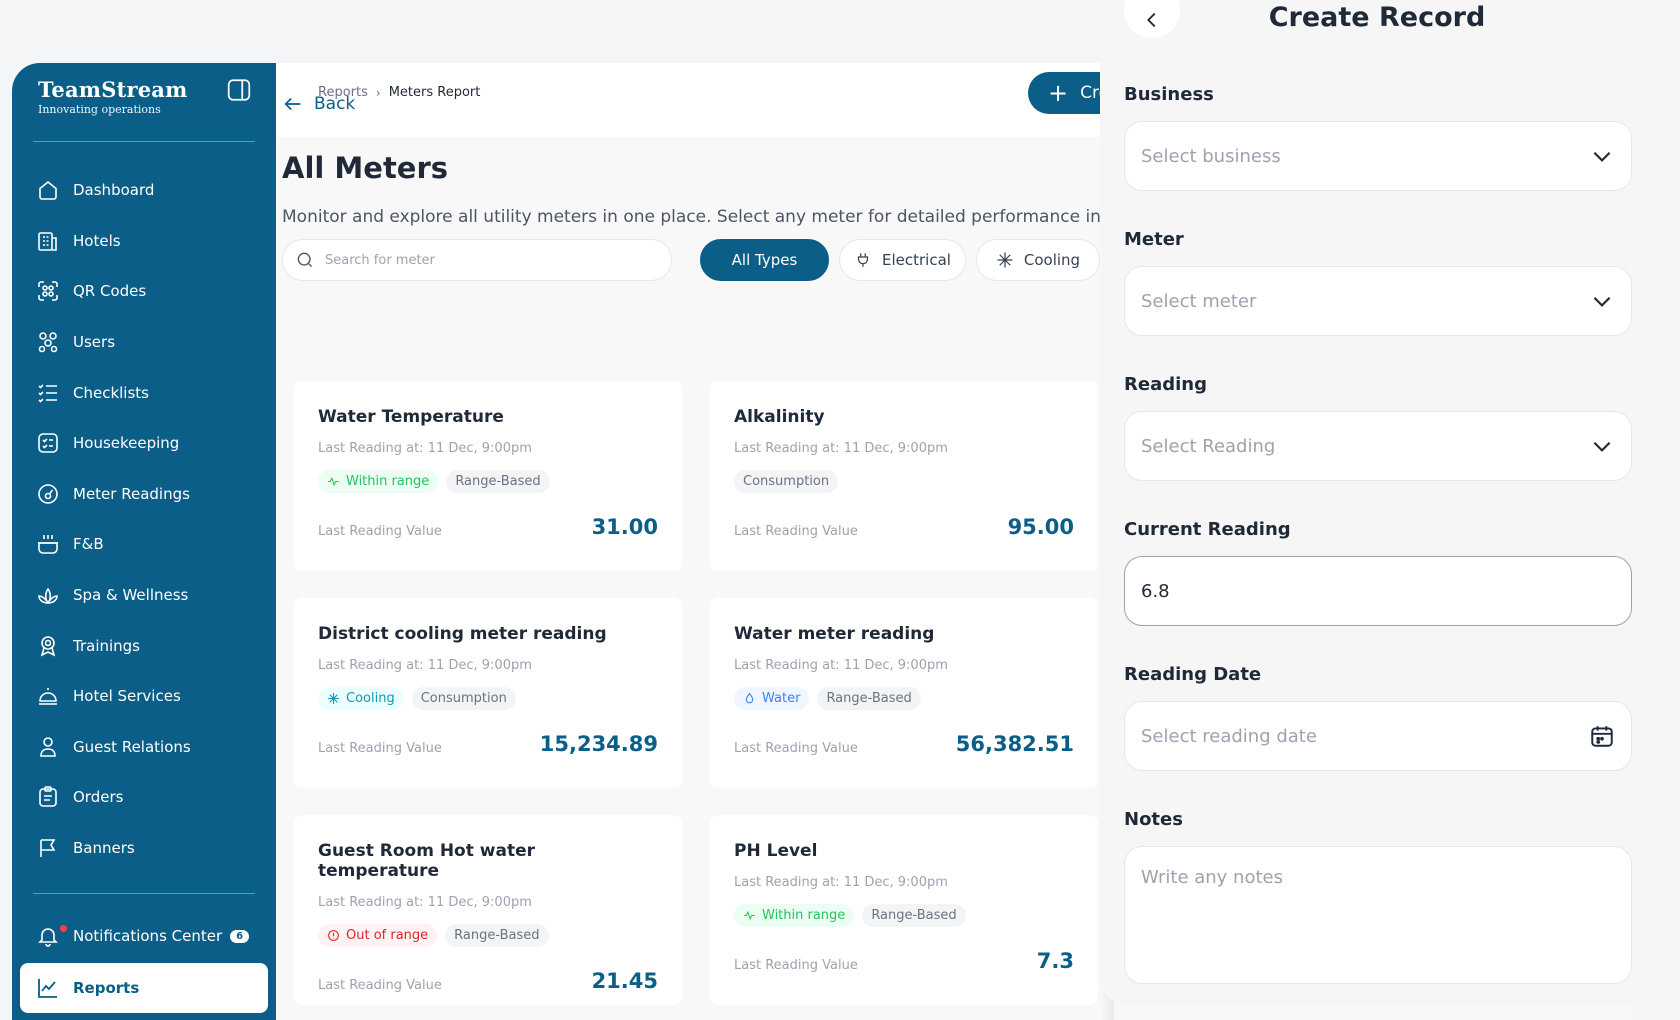  I want to click on sidebar-item-label: Guest Relations, so click(132, 746).